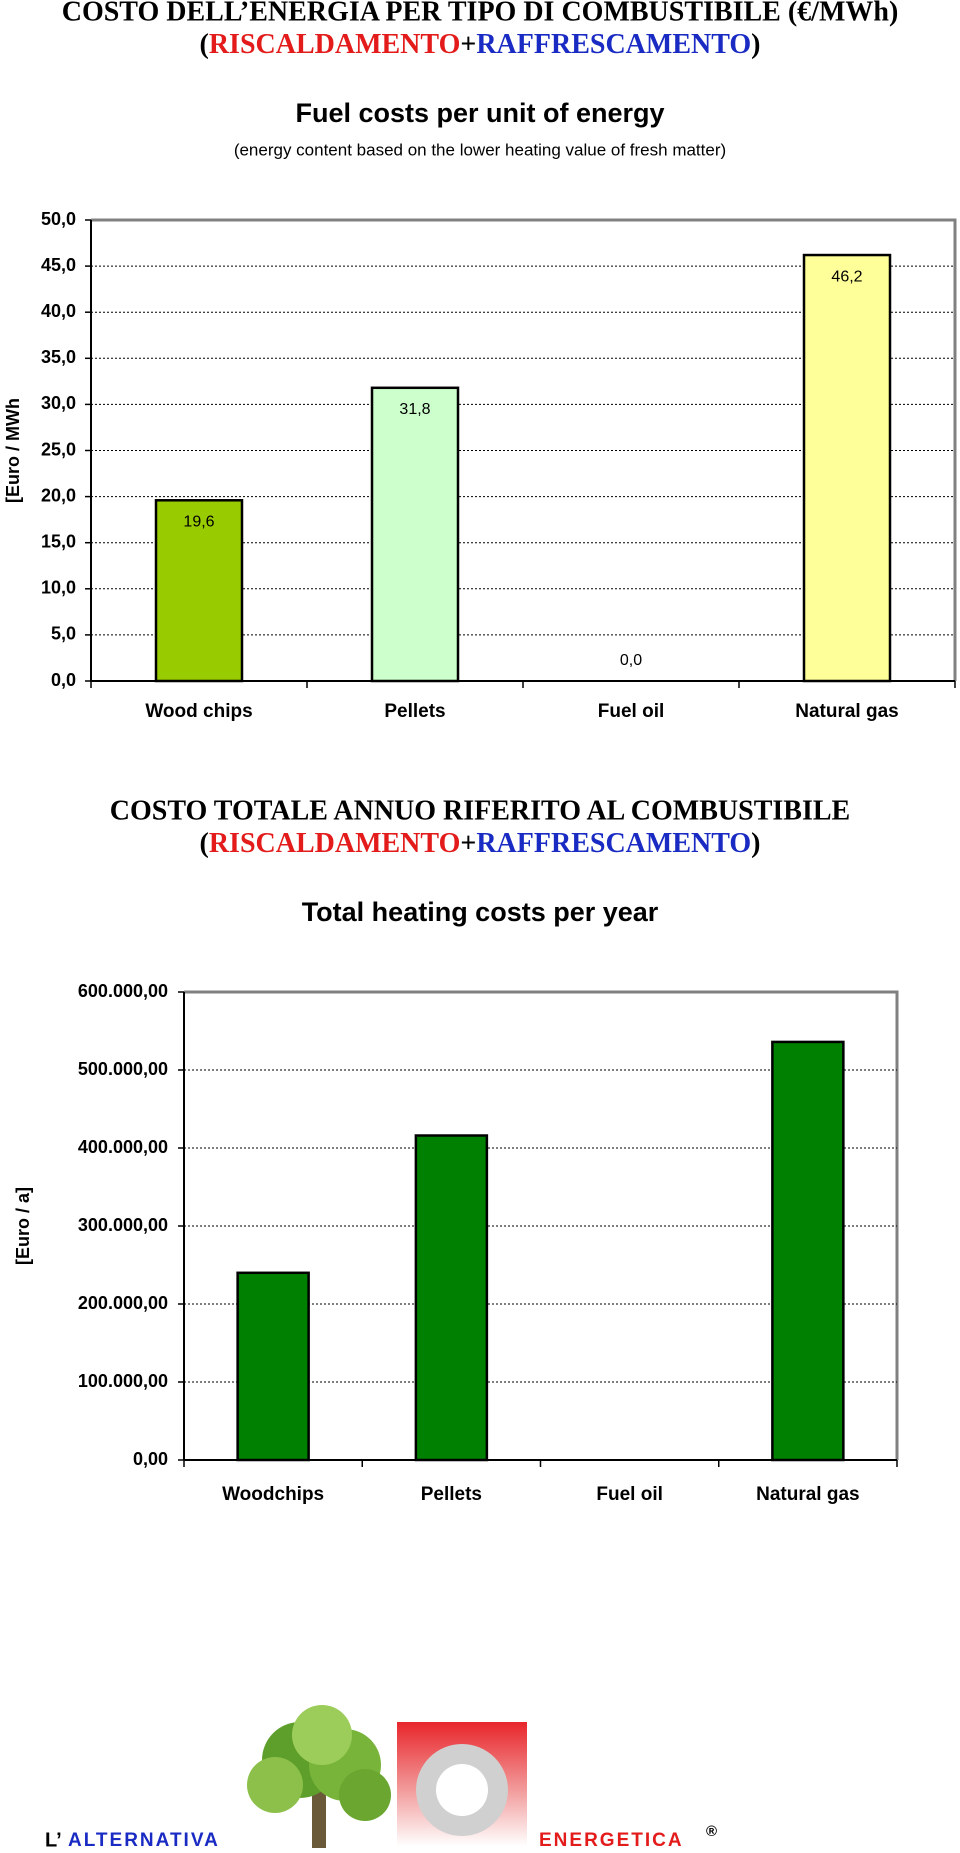 The width and height of the screenshot is (960, 1853). I want to click on y-tick-label: 10,0, so click(58, 588).